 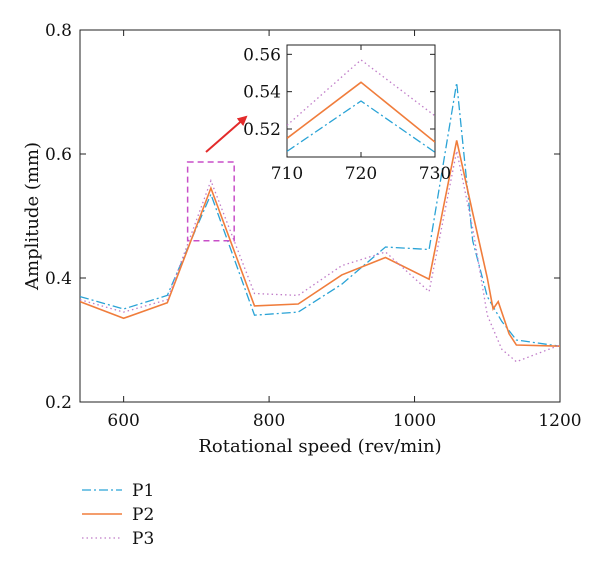 I want to click on inset-series-group, so click(x=361, y=106).